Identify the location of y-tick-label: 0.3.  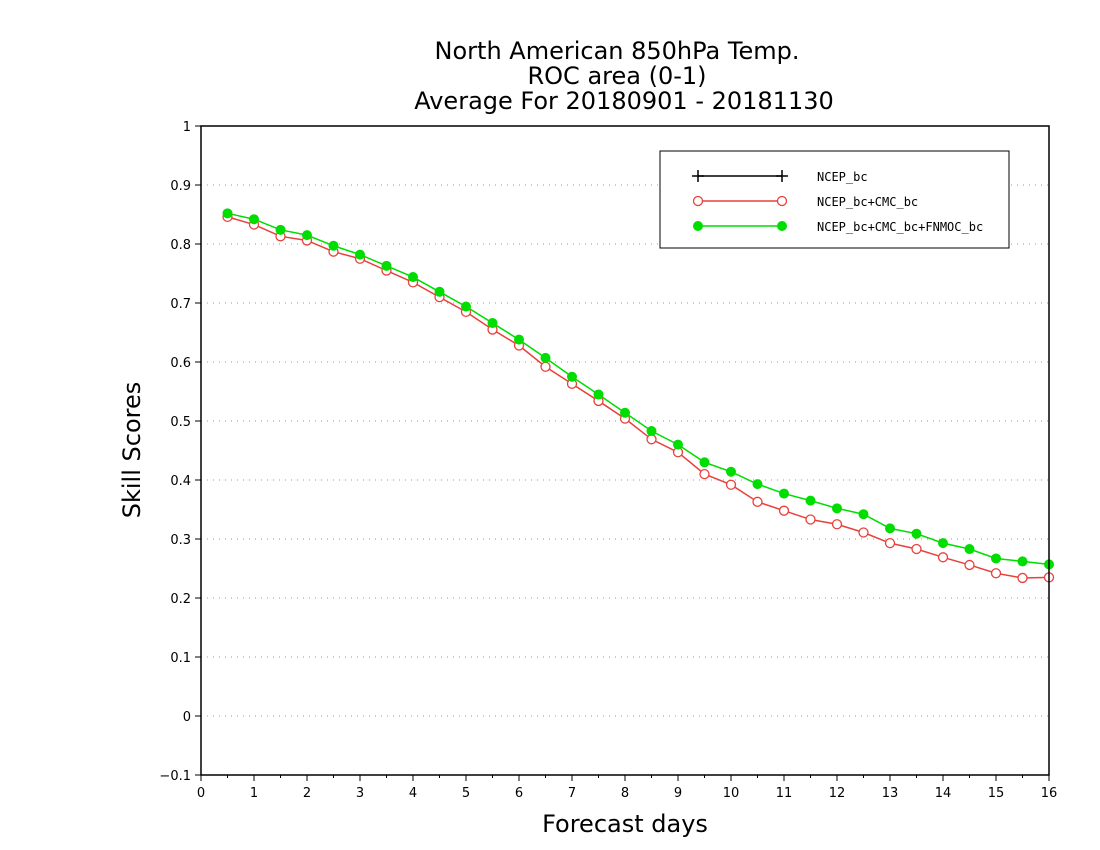
(180, 540).